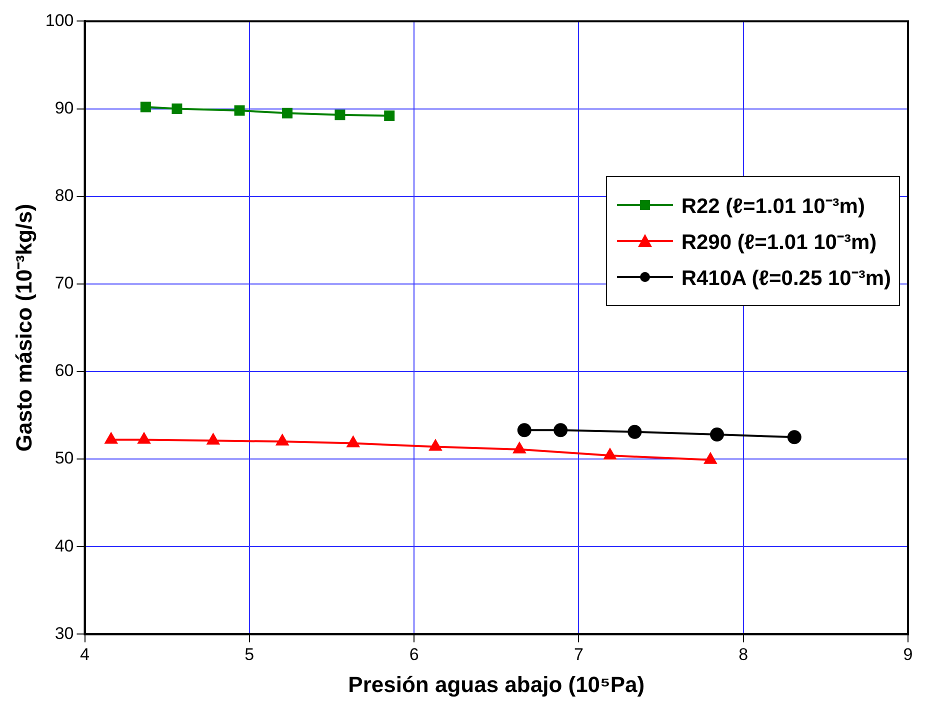 This screenshot has height=711, width=928. I want to click on y-tick-label: 60, so click(64, 370).